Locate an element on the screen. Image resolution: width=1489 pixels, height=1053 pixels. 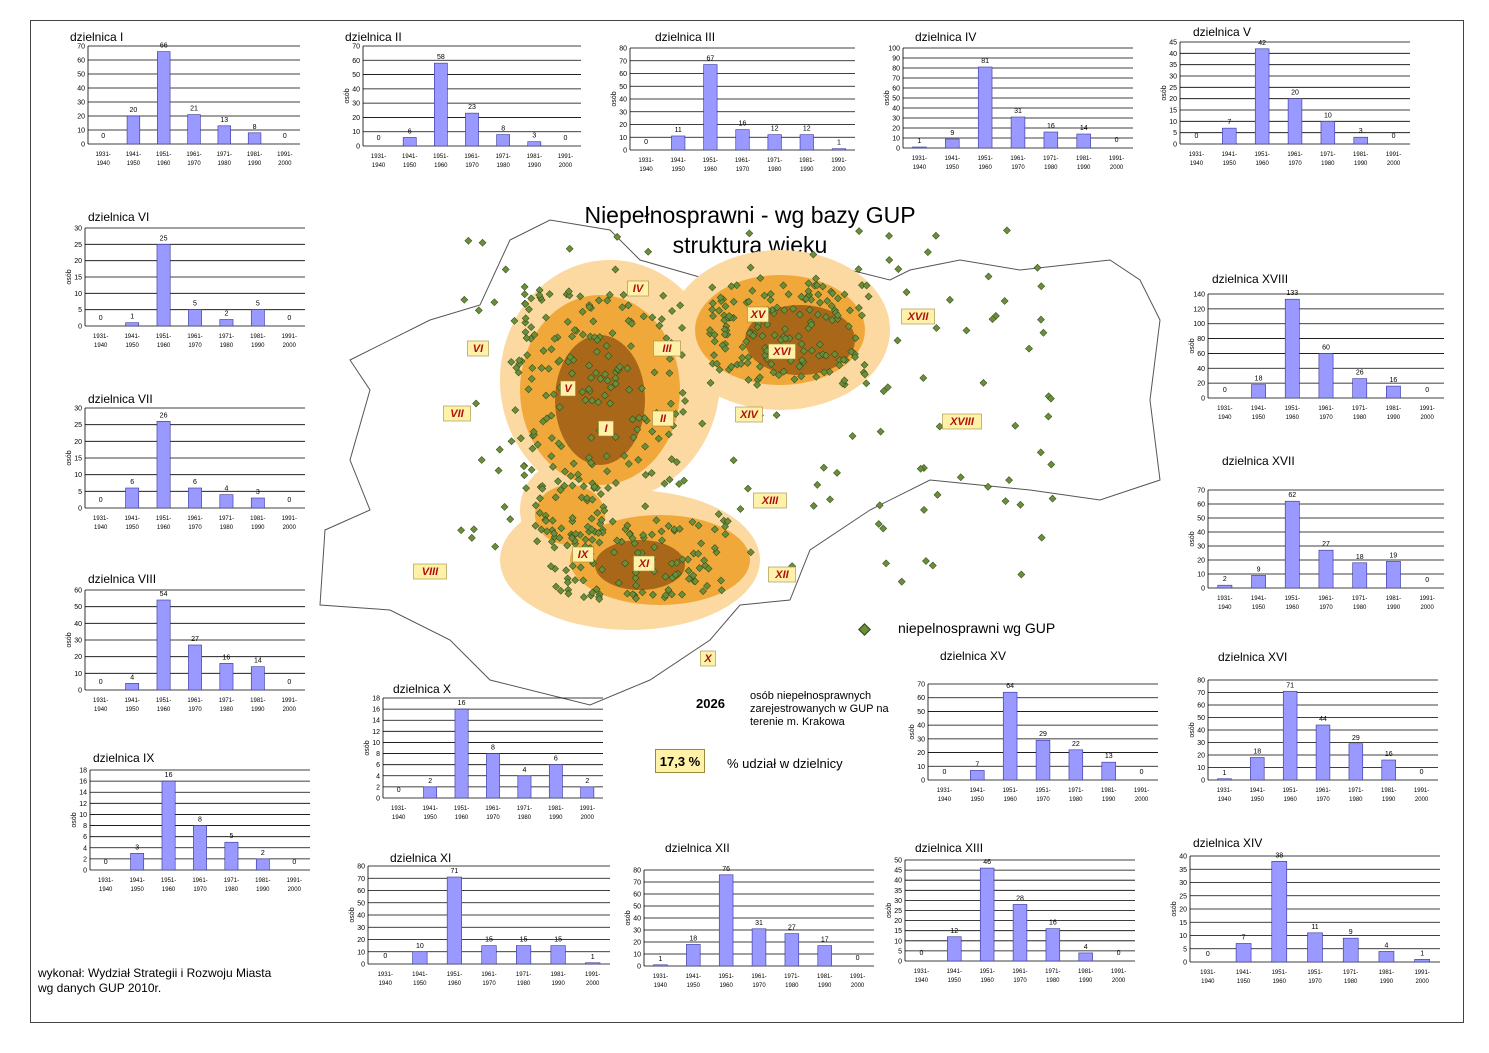
dzielnica-vii-bar is located at coordinates (257, 503).